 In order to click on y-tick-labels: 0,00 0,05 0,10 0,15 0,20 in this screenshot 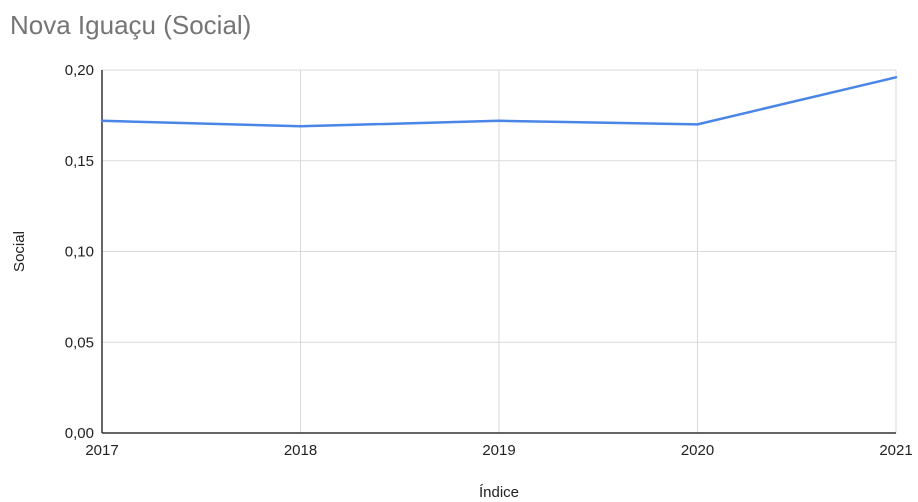, I will do `click(79, 252)`.